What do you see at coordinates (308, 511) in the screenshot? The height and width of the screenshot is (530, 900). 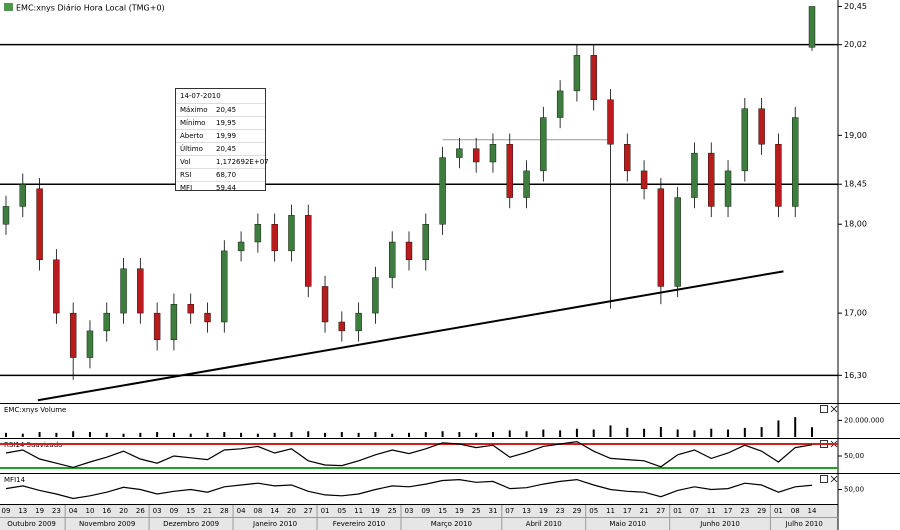 I see `x-tick-label: 27` at bounding box center [308, 511].